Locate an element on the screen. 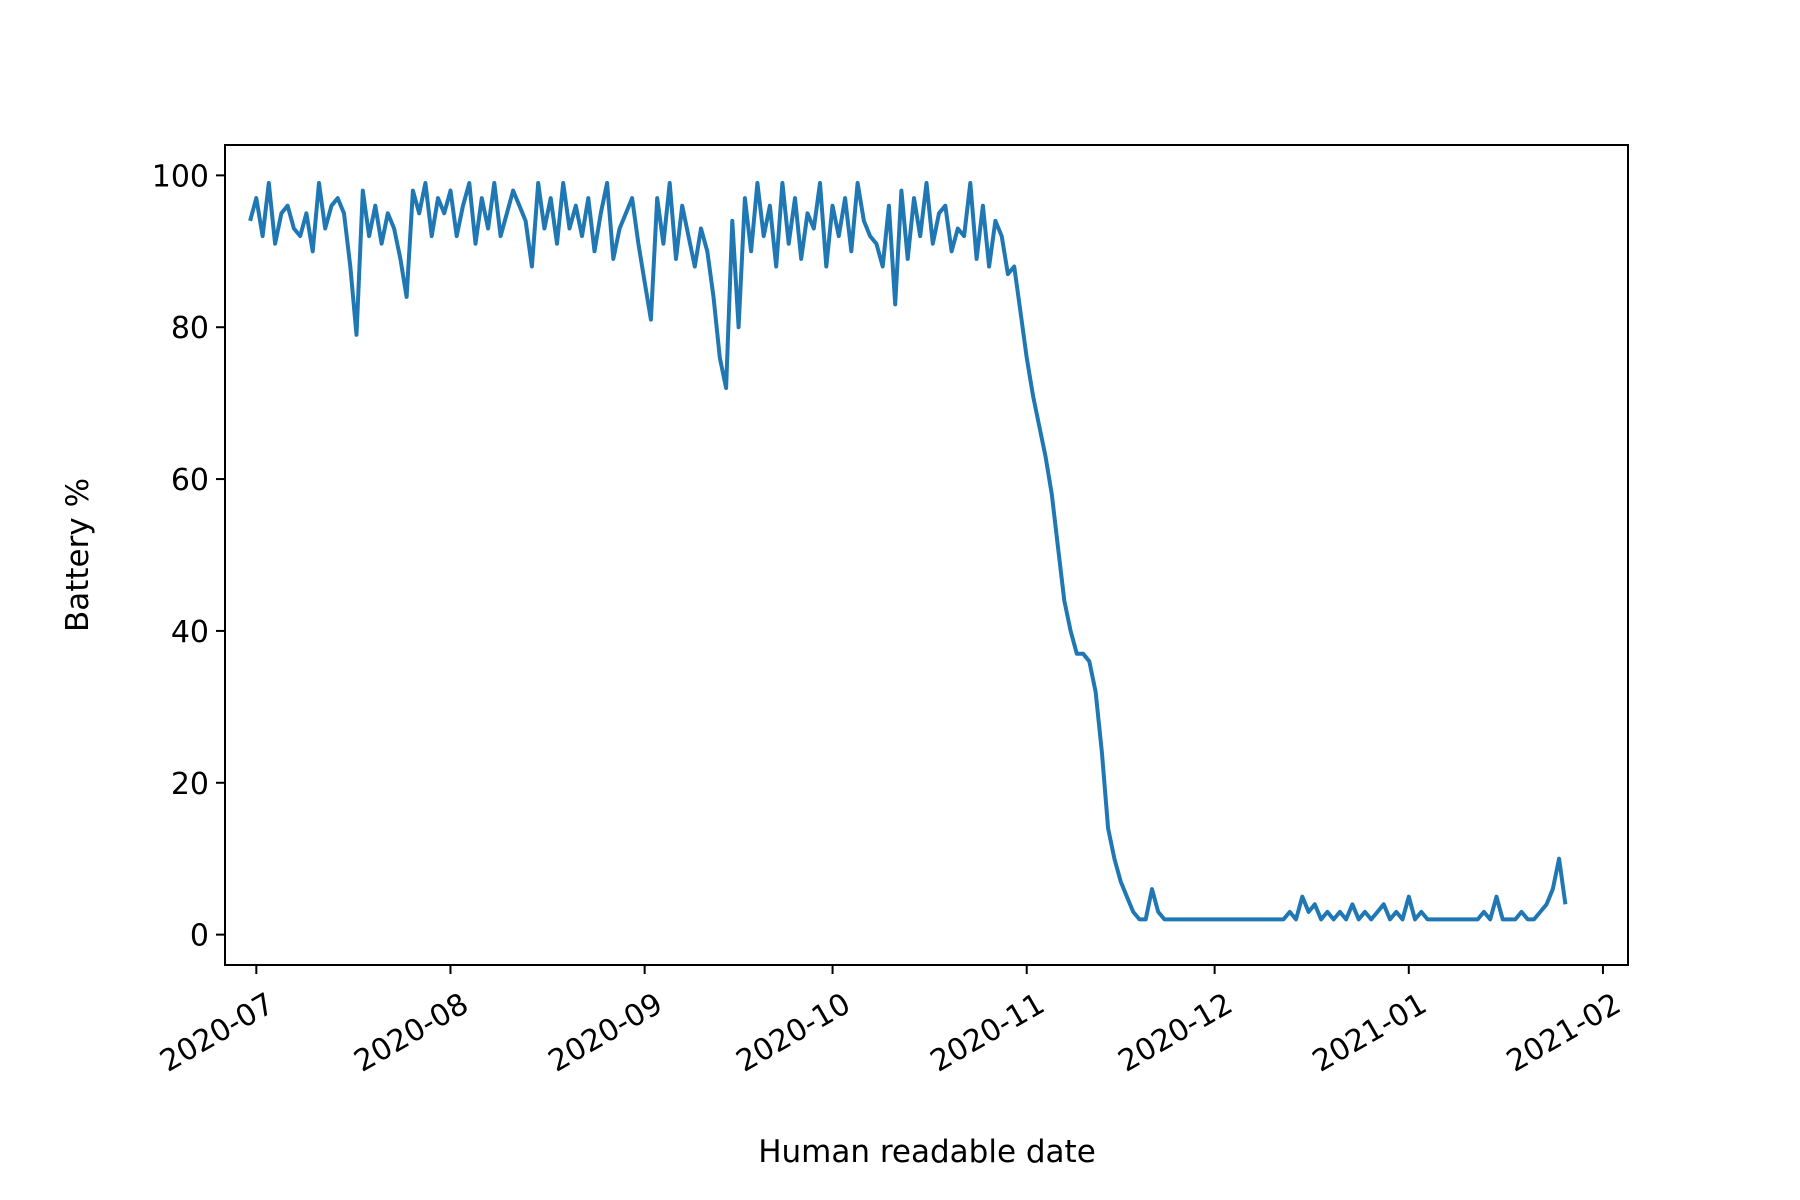 The width and height of the screenshot is (1800, 1200). y-tick-label: 100 is located at coordinates (180, 176).